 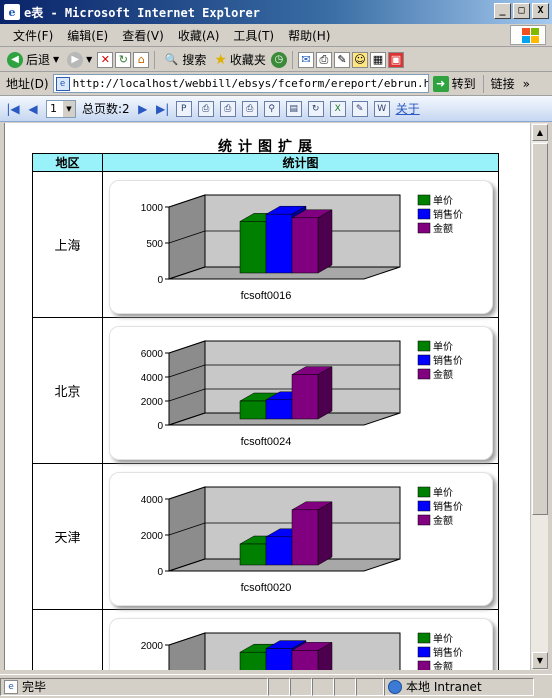 I want to click on history-icon: ◷, so click(x=278, y=59).